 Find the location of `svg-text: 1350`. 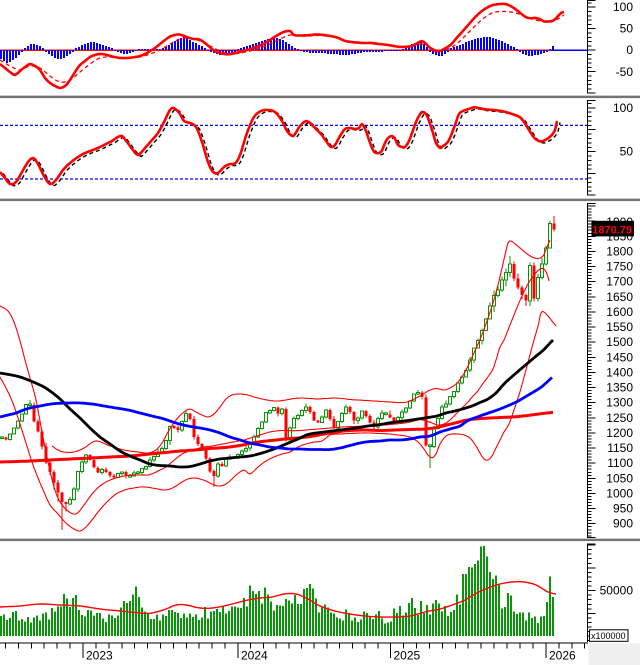

svg-text: 1350 is located at coordinates (619, 388).